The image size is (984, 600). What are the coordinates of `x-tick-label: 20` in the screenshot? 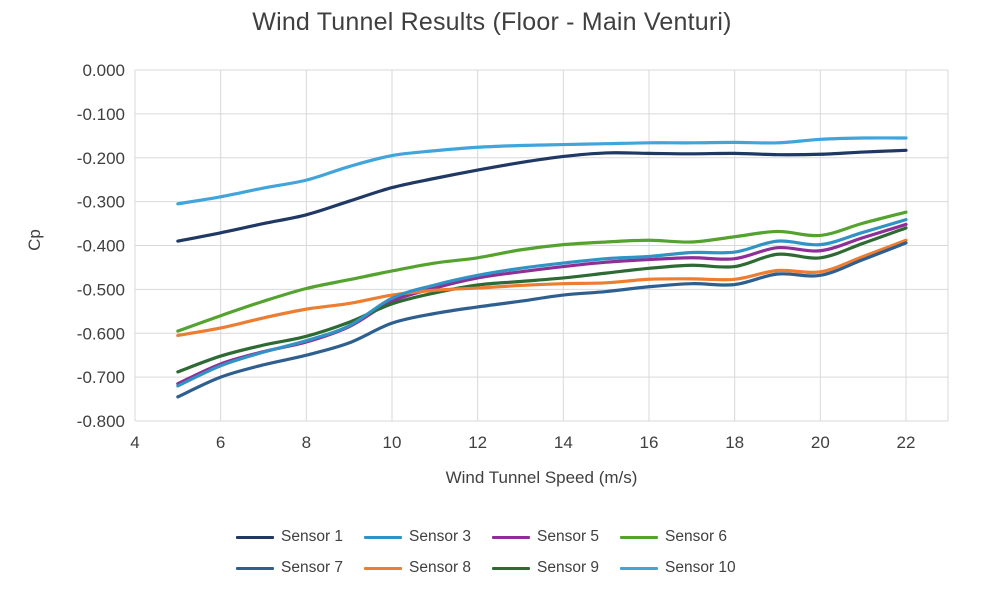 It's located at (820, 442).